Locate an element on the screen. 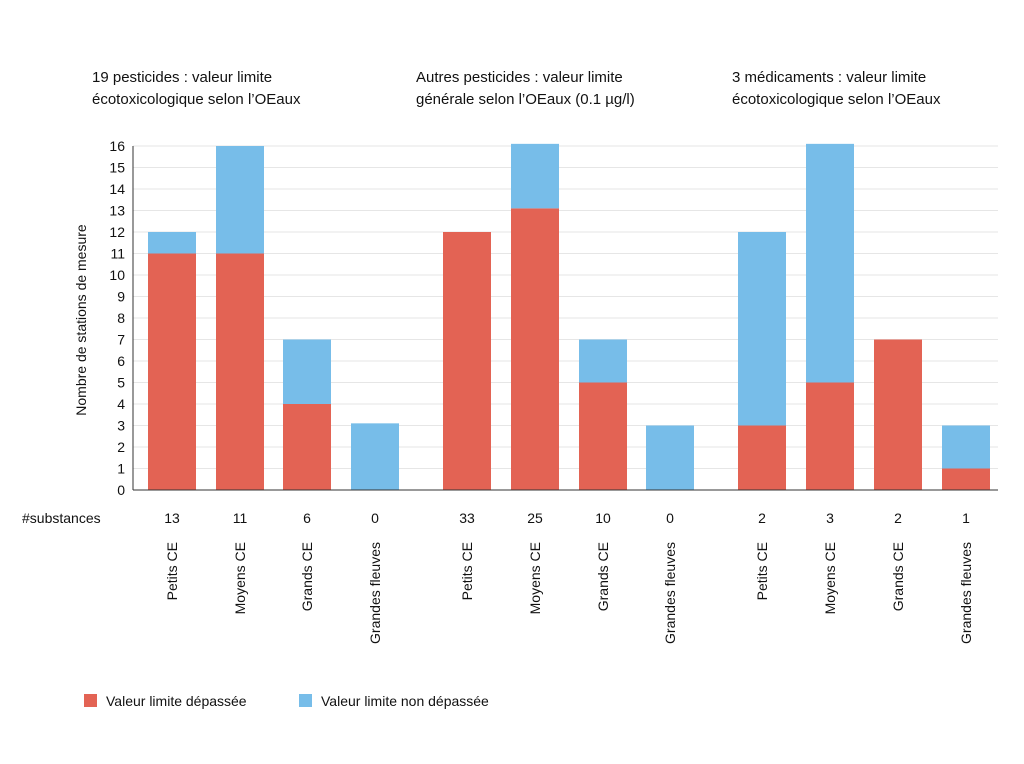 The height and width of the screenshot is (764, 1024). group-title-line: générale selon l’OEaux (0.1 µg/l) is located at coordinates (525, 99).